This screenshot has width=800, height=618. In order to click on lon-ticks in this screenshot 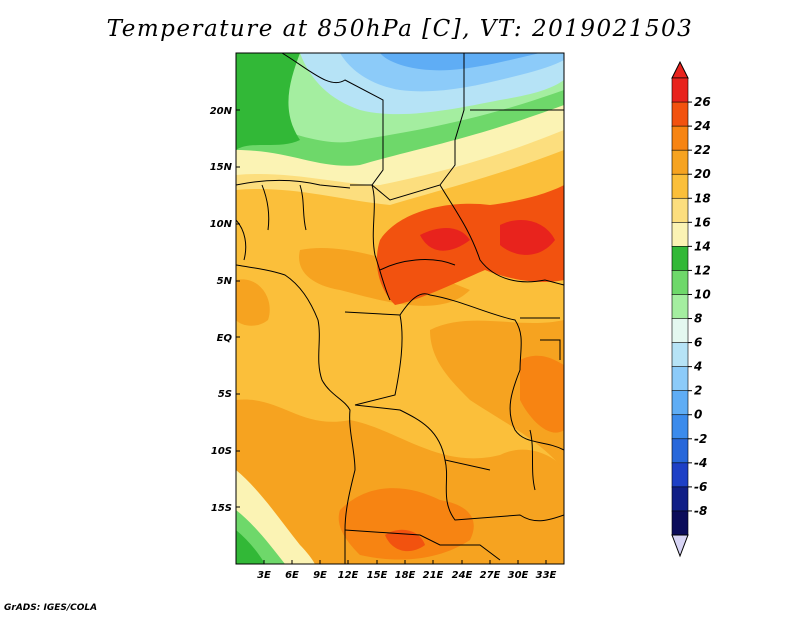, I will do `click(405, 562)`.